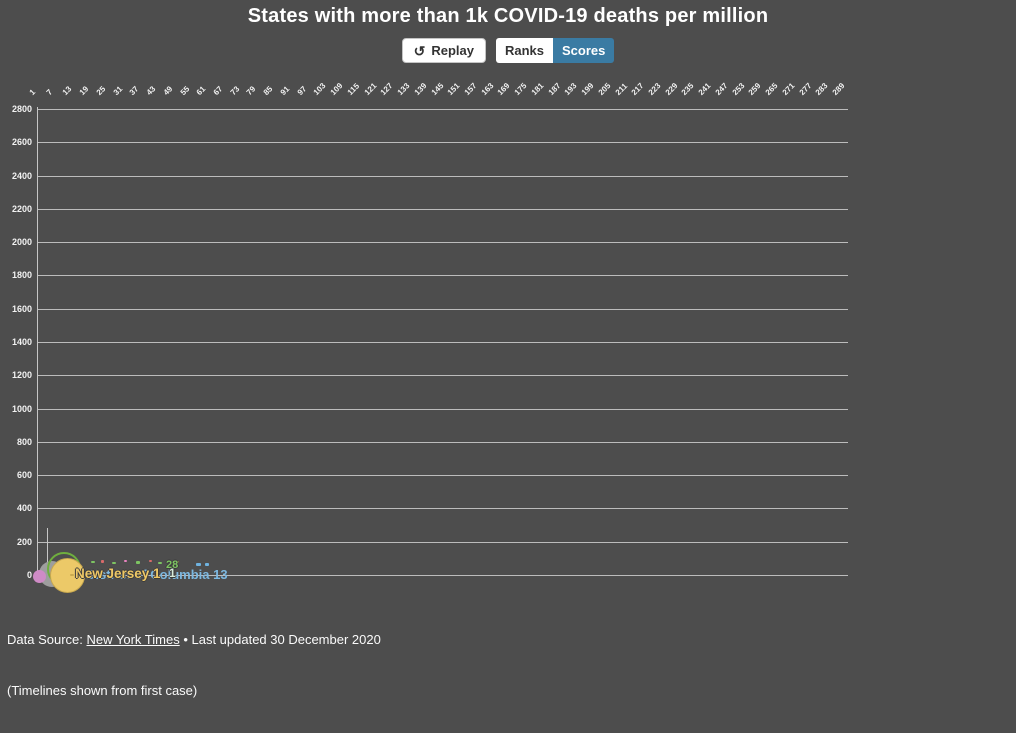  I want to click on y-axis-label: 2800, so click(21, 109).